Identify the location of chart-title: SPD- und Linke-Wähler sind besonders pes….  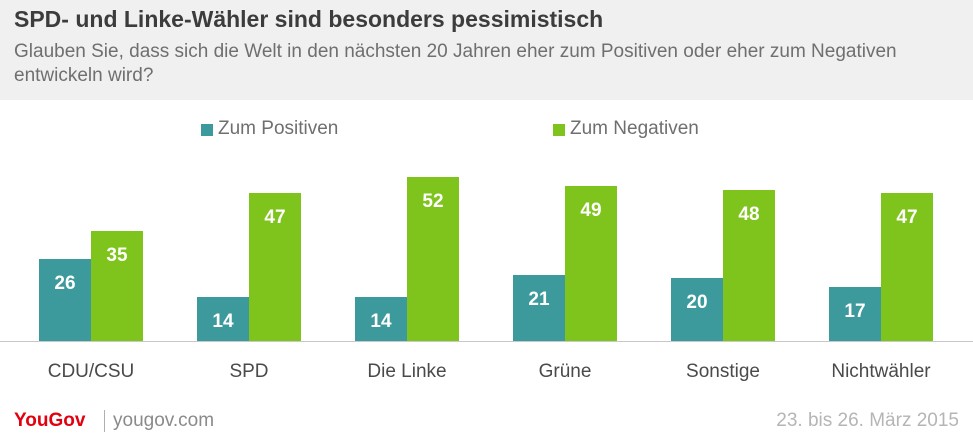
(309, 19).